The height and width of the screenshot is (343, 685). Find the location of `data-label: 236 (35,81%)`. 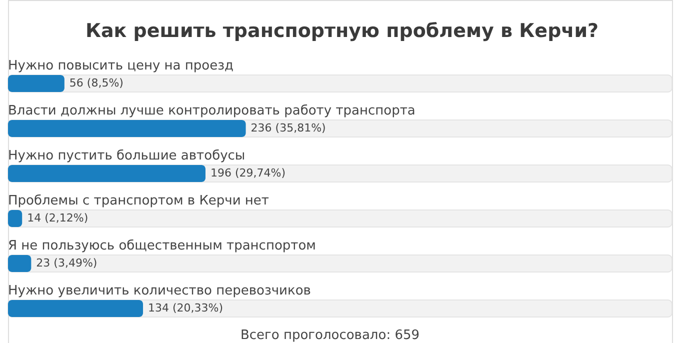

data-label: 236 (35,81%) is located at coordinates (288, 128).